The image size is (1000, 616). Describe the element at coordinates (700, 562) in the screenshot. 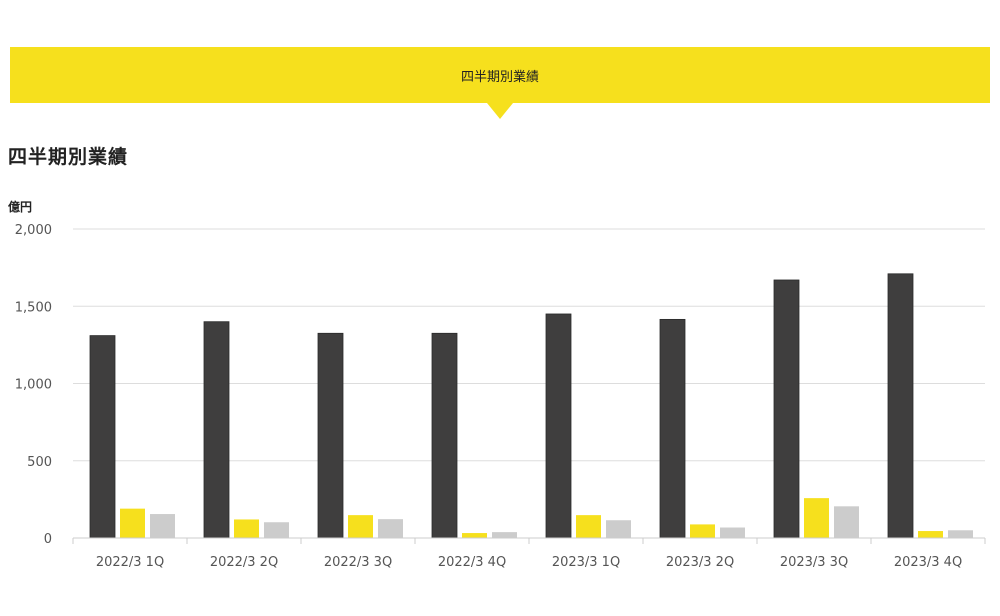

I see `x-tick-label: 2023/3 2Q` at that location.